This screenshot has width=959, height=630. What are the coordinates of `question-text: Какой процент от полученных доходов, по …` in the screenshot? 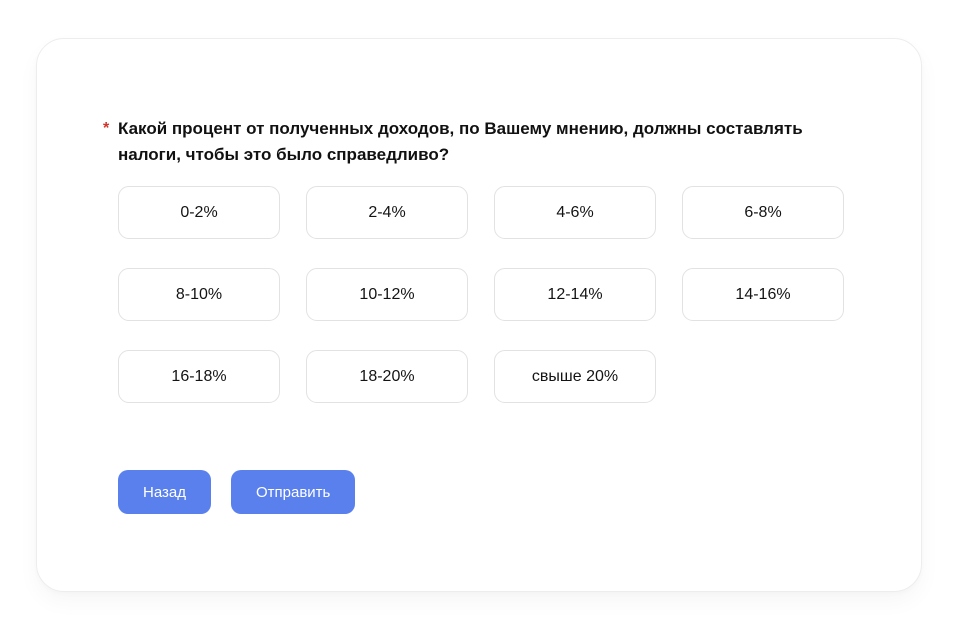 It's located at (460, 141).